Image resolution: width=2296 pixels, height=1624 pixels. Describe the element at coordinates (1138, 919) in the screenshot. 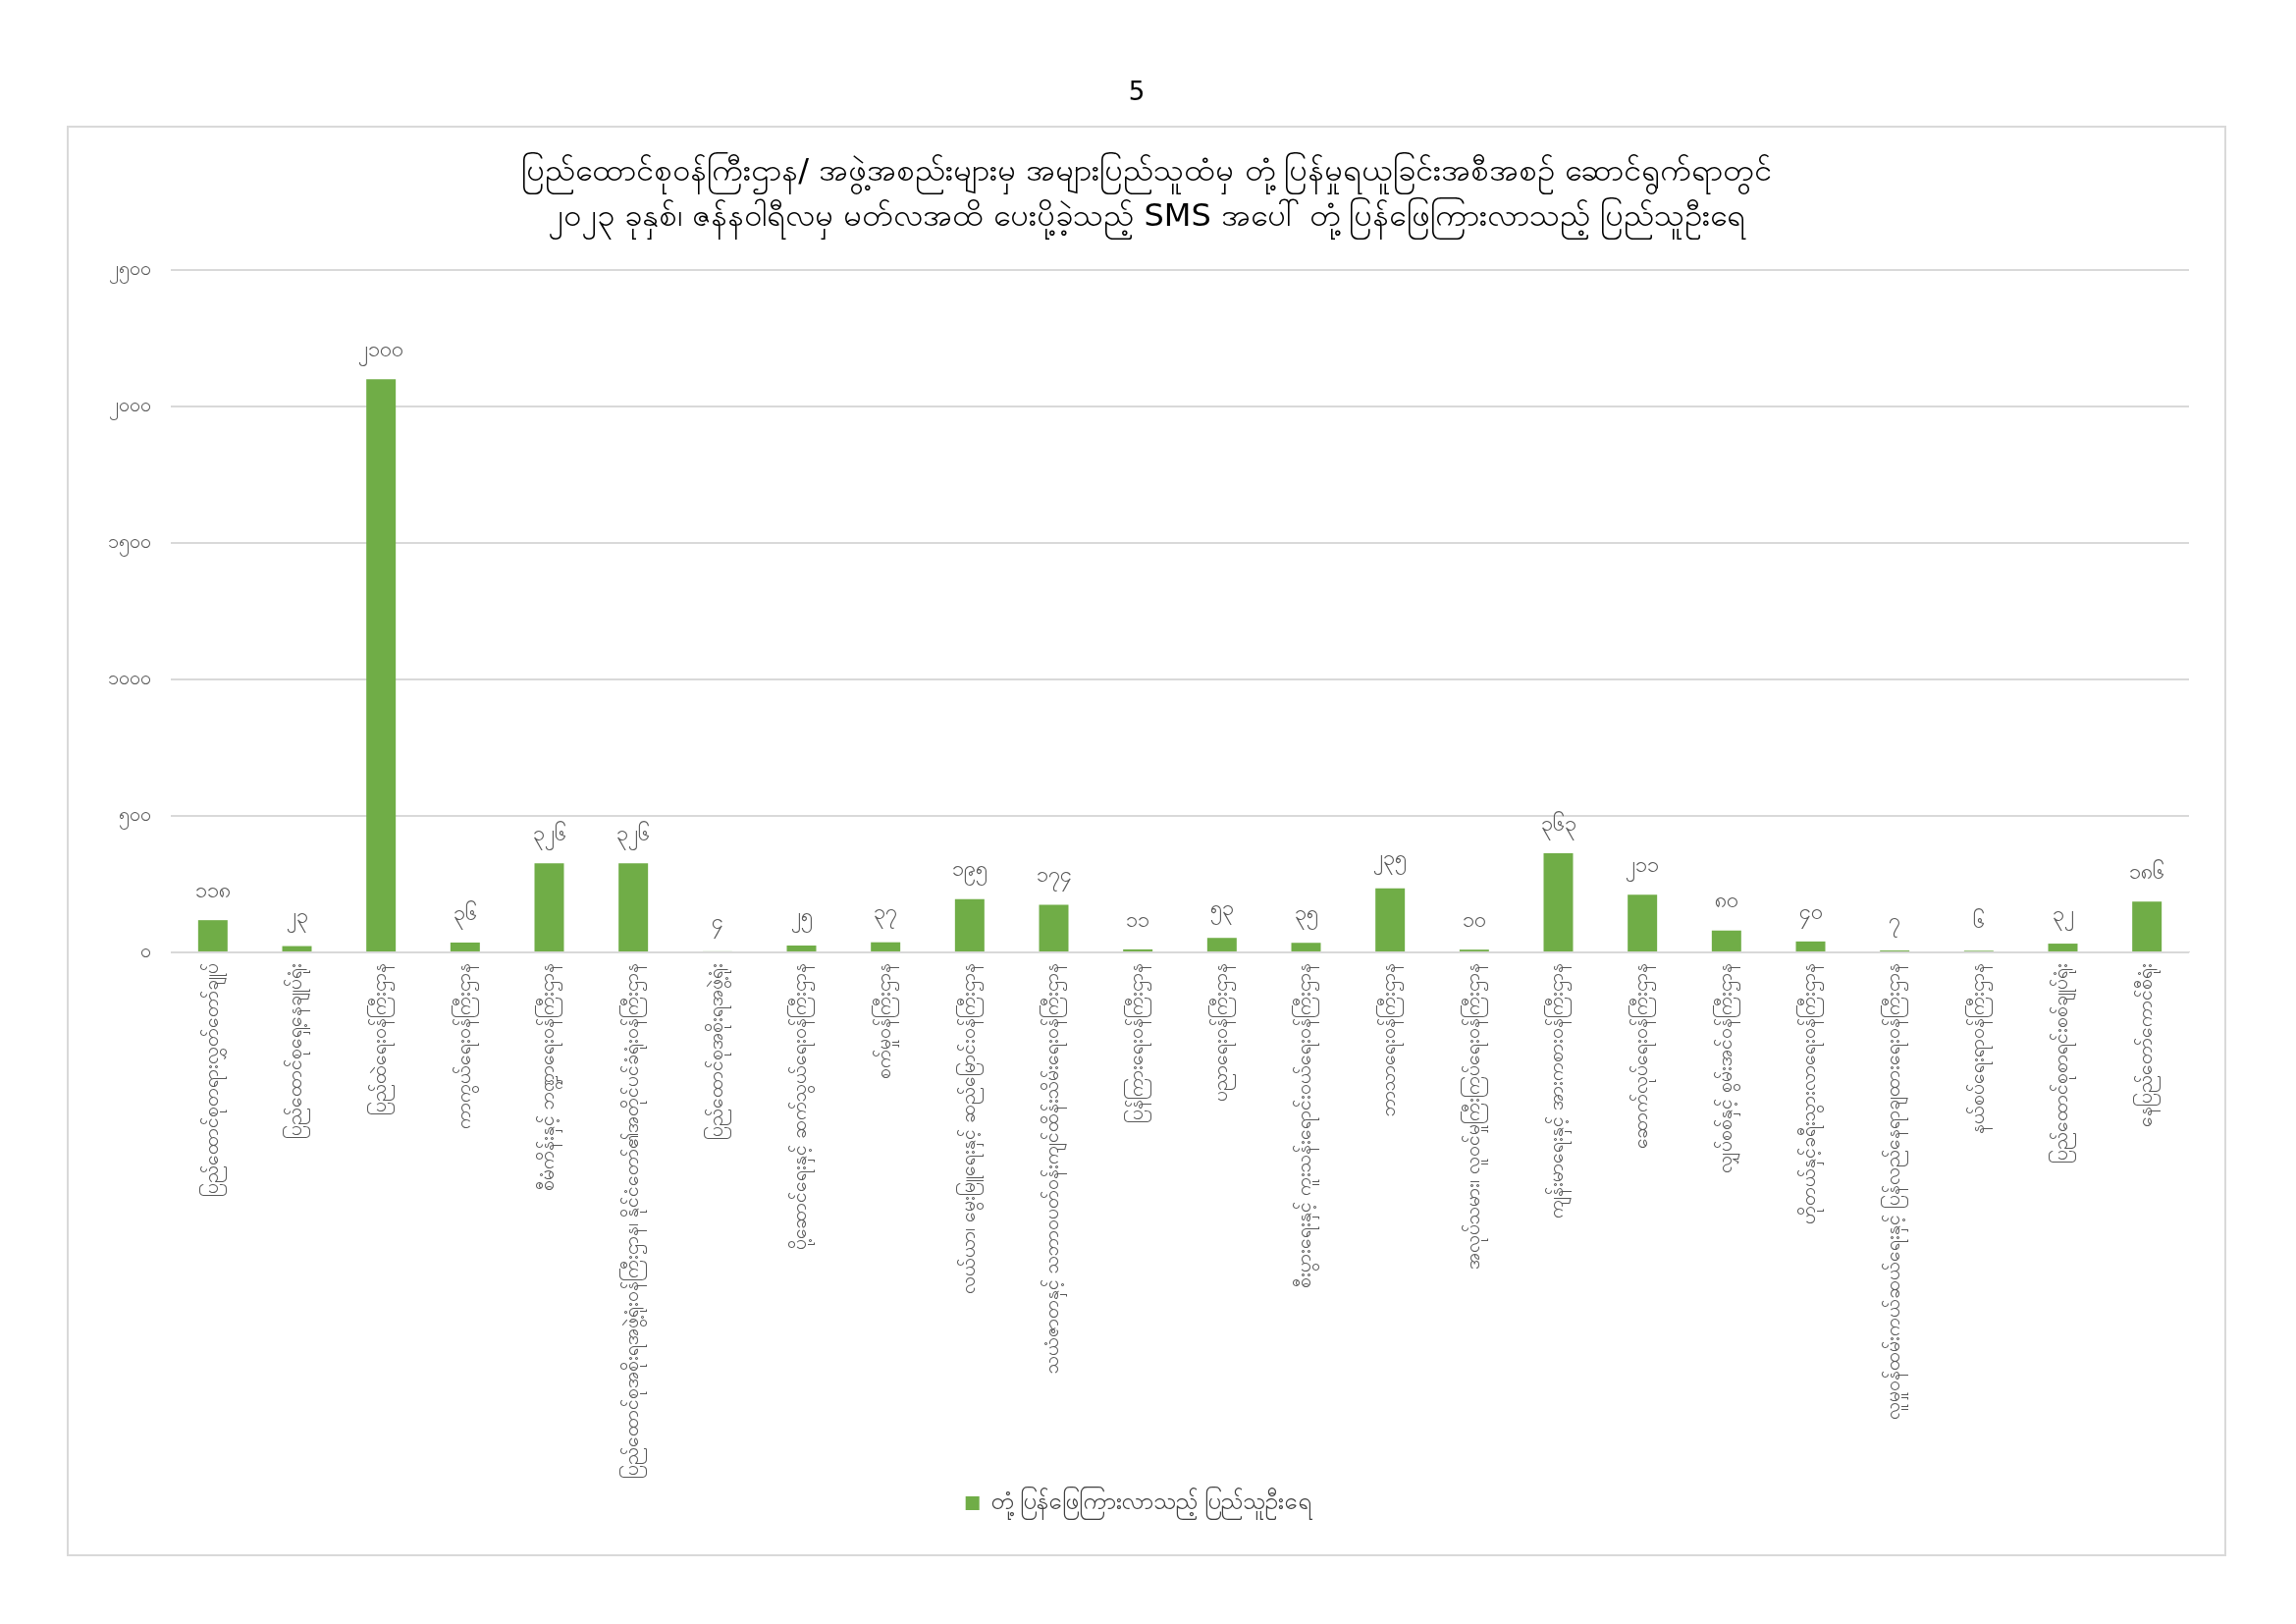

I see `data-label: ၁၁` at that location.